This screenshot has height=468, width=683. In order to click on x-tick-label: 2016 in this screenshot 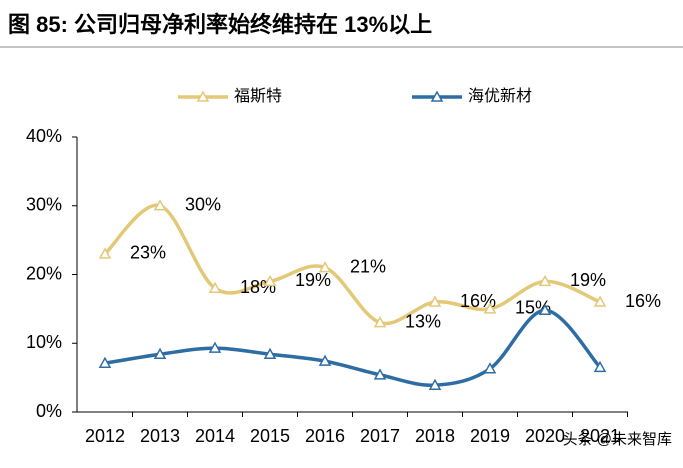, I will do `click(325, 436)`.